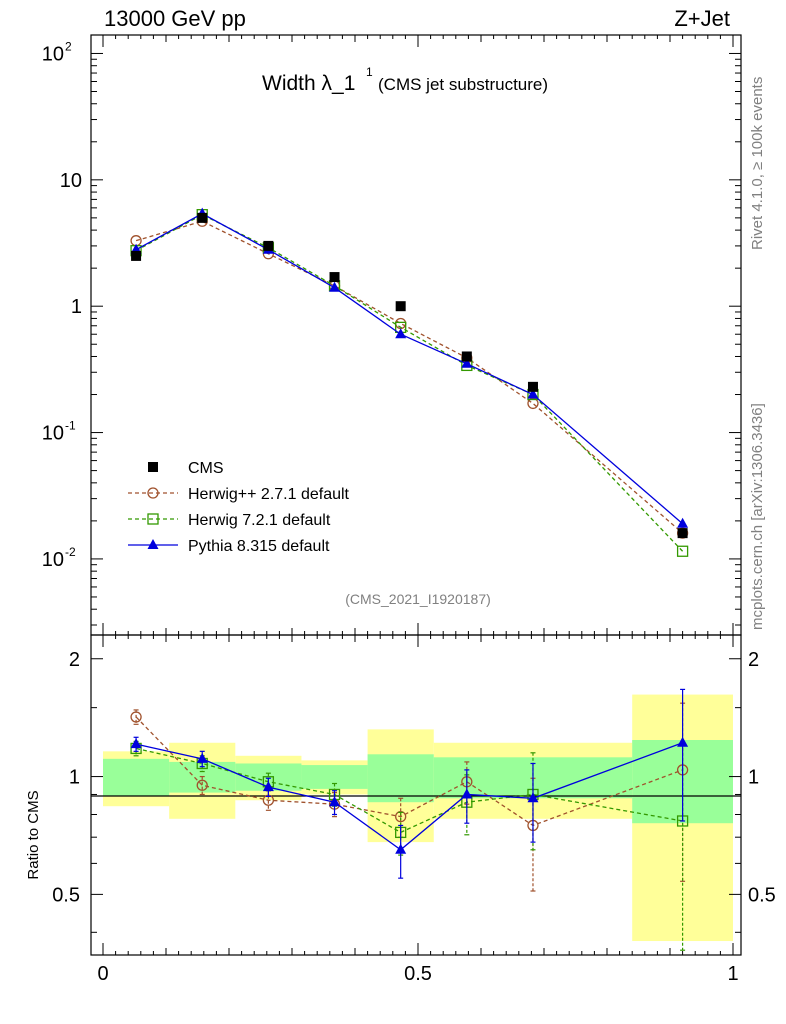  What do you see at coordinates (732, 974) in the screenshot?
I see `x-tick-label: 1` at bounding box center [732, 974].